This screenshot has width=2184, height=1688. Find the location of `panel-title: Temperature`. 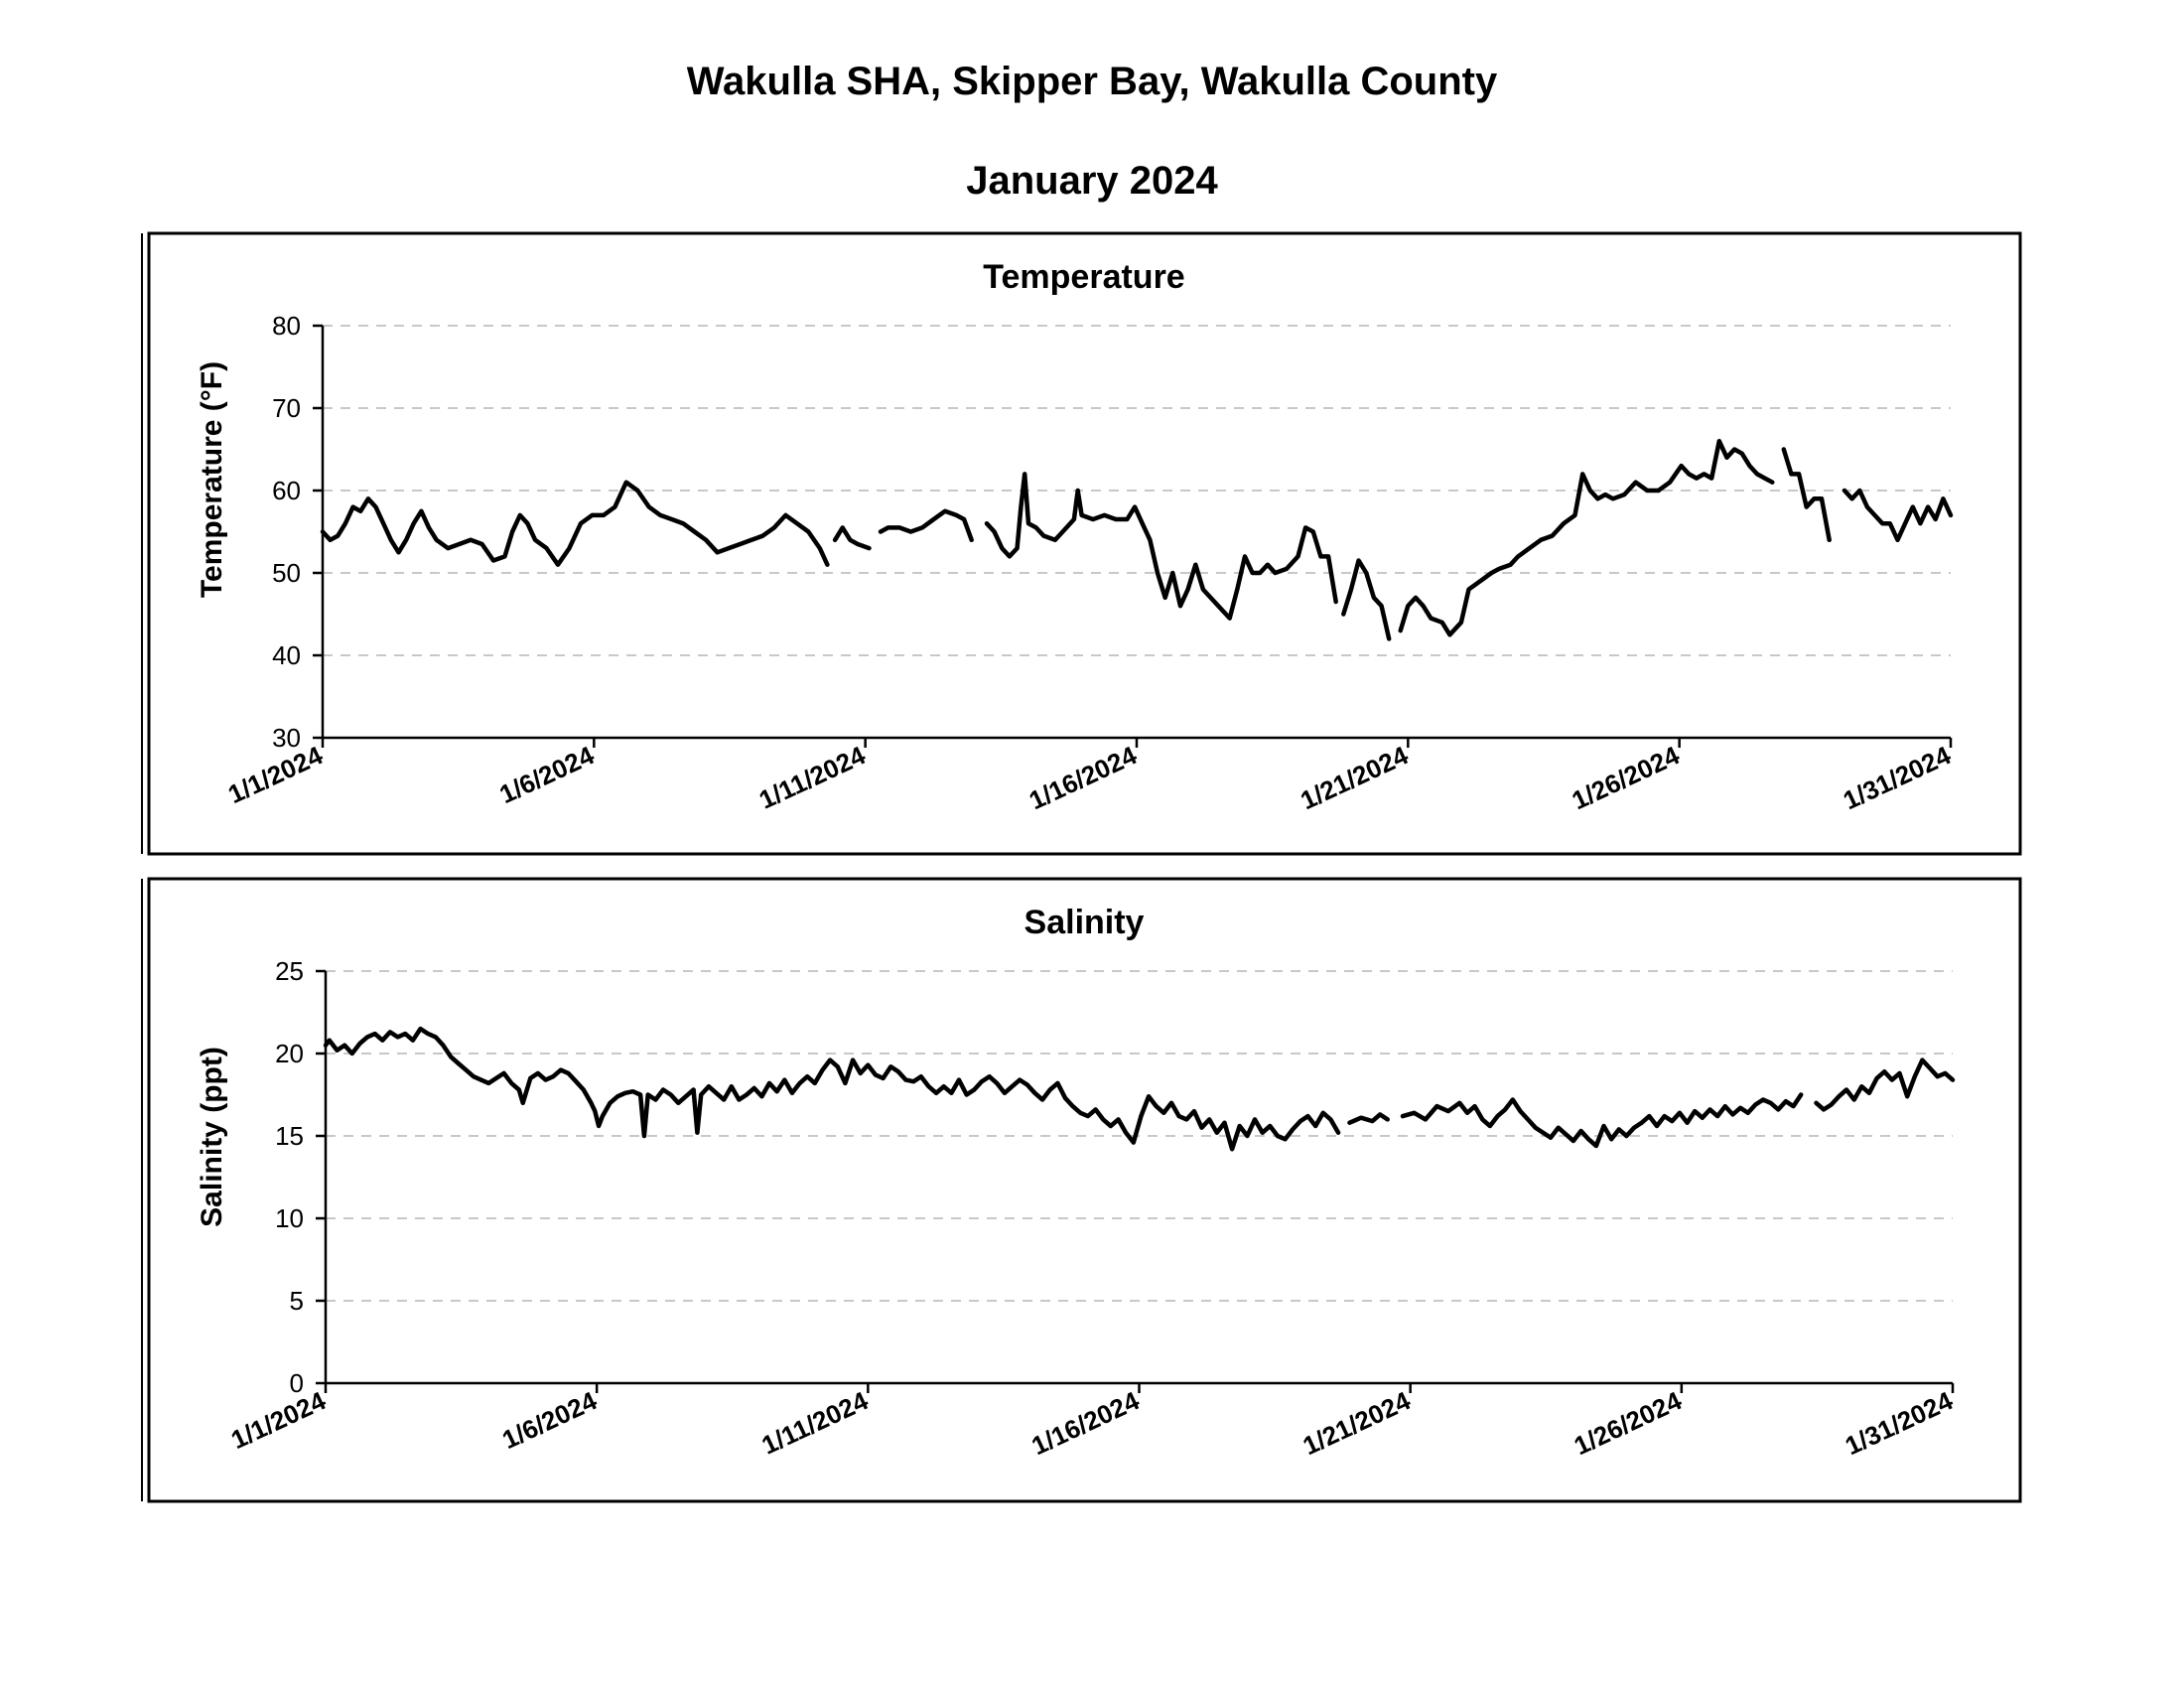

panel-title: Temperature is located at coordinates (1083, 277).